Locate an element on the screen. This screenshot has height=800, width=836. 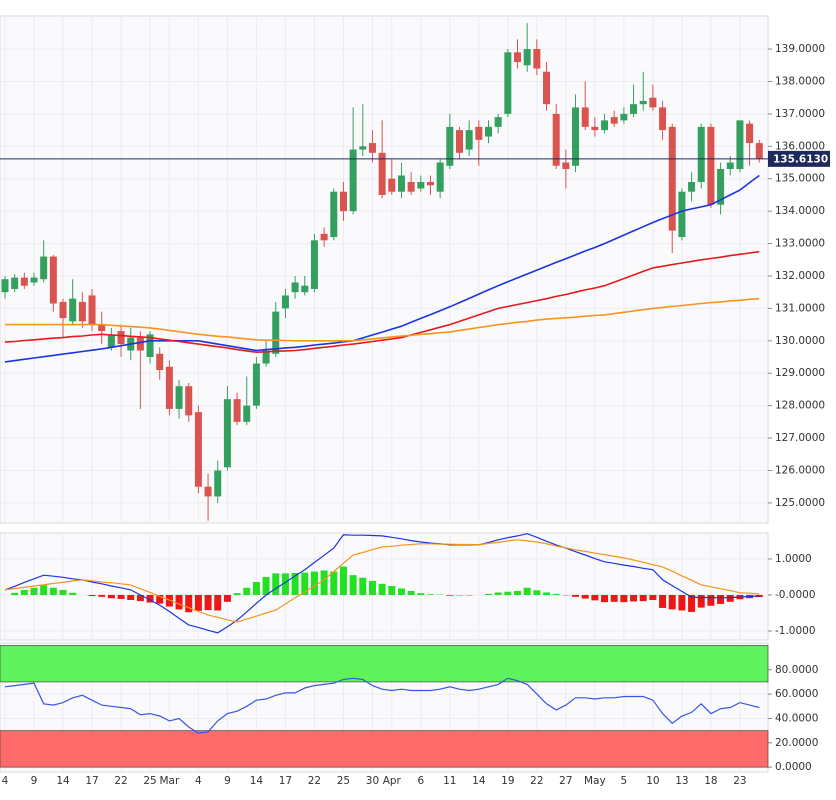
y-tick-label: 135.0000 is located at coordinates (800, 179).